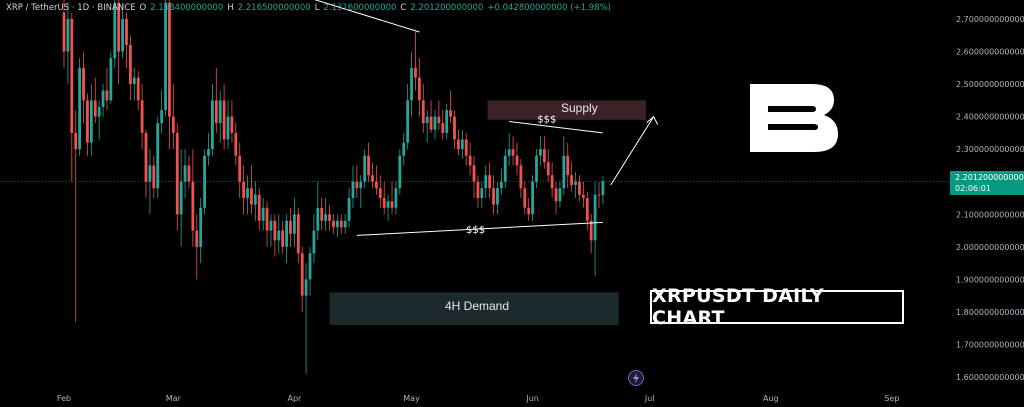 Image resolution: width=1024 pixels, height=407 pixels. I want to click on time-tick-label: Apr, so click(294, 398).